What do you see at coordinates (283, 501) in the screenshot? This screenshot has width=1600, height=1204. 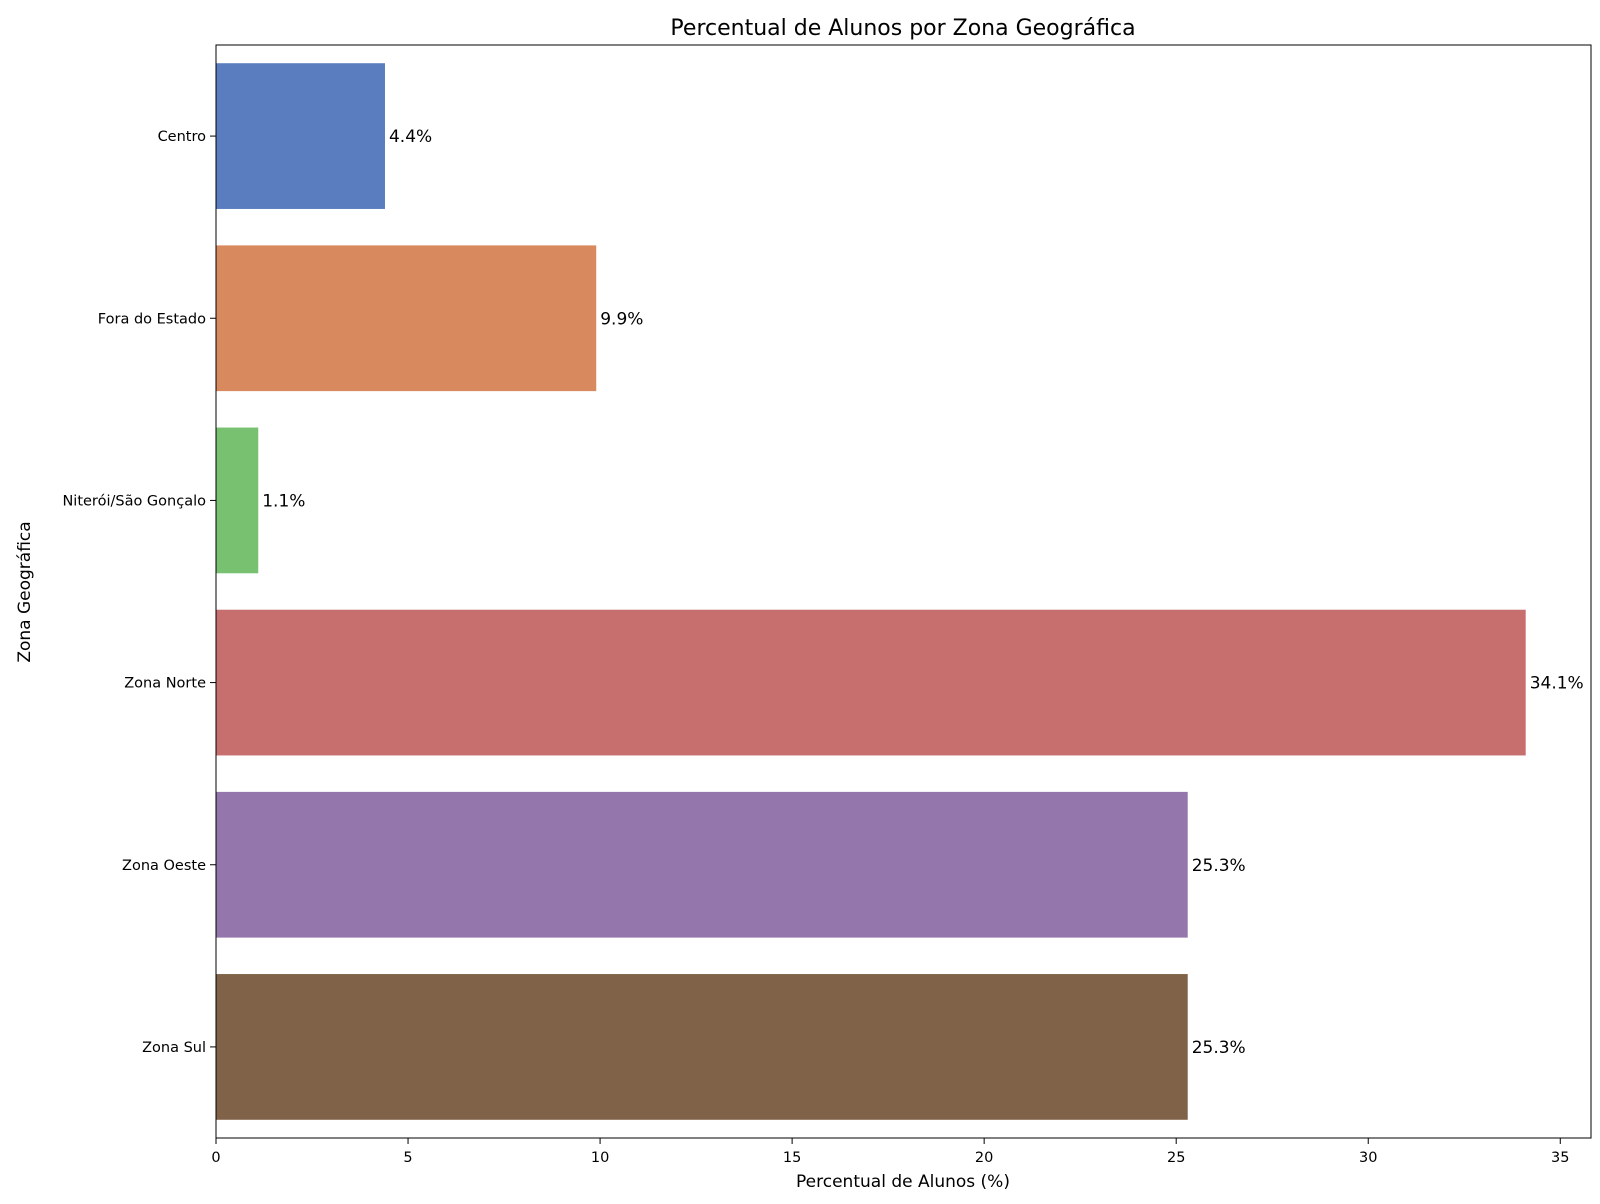 I see `data-label-niteroi-sao-goncalo: 1.1%` at bounding box center [283, 501].